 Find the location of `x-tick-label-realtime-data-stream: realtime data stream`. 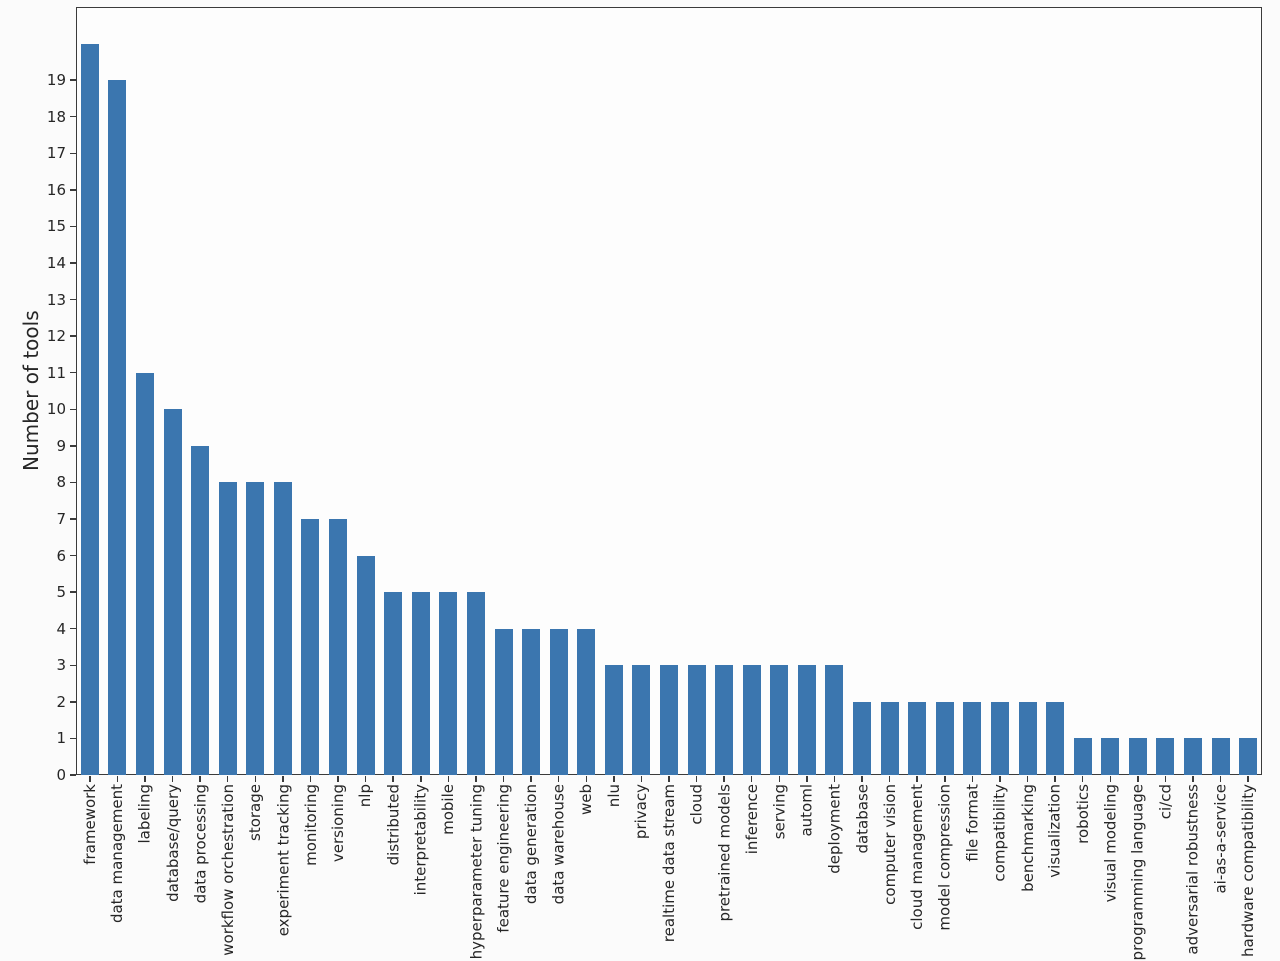

x-tick-label-realtime-data-stream: realtime data stream is located at coordinates (669, 863).